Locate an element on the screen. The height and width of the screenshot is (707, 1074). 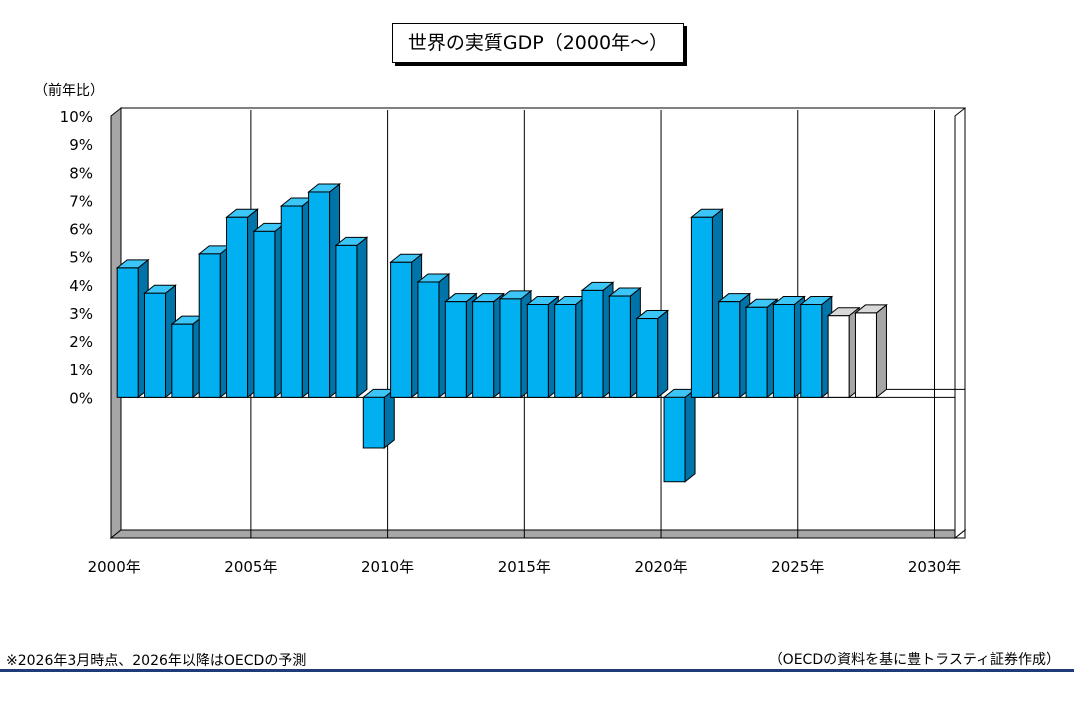
bar-front-2016 is located at coordinates (565, 350).